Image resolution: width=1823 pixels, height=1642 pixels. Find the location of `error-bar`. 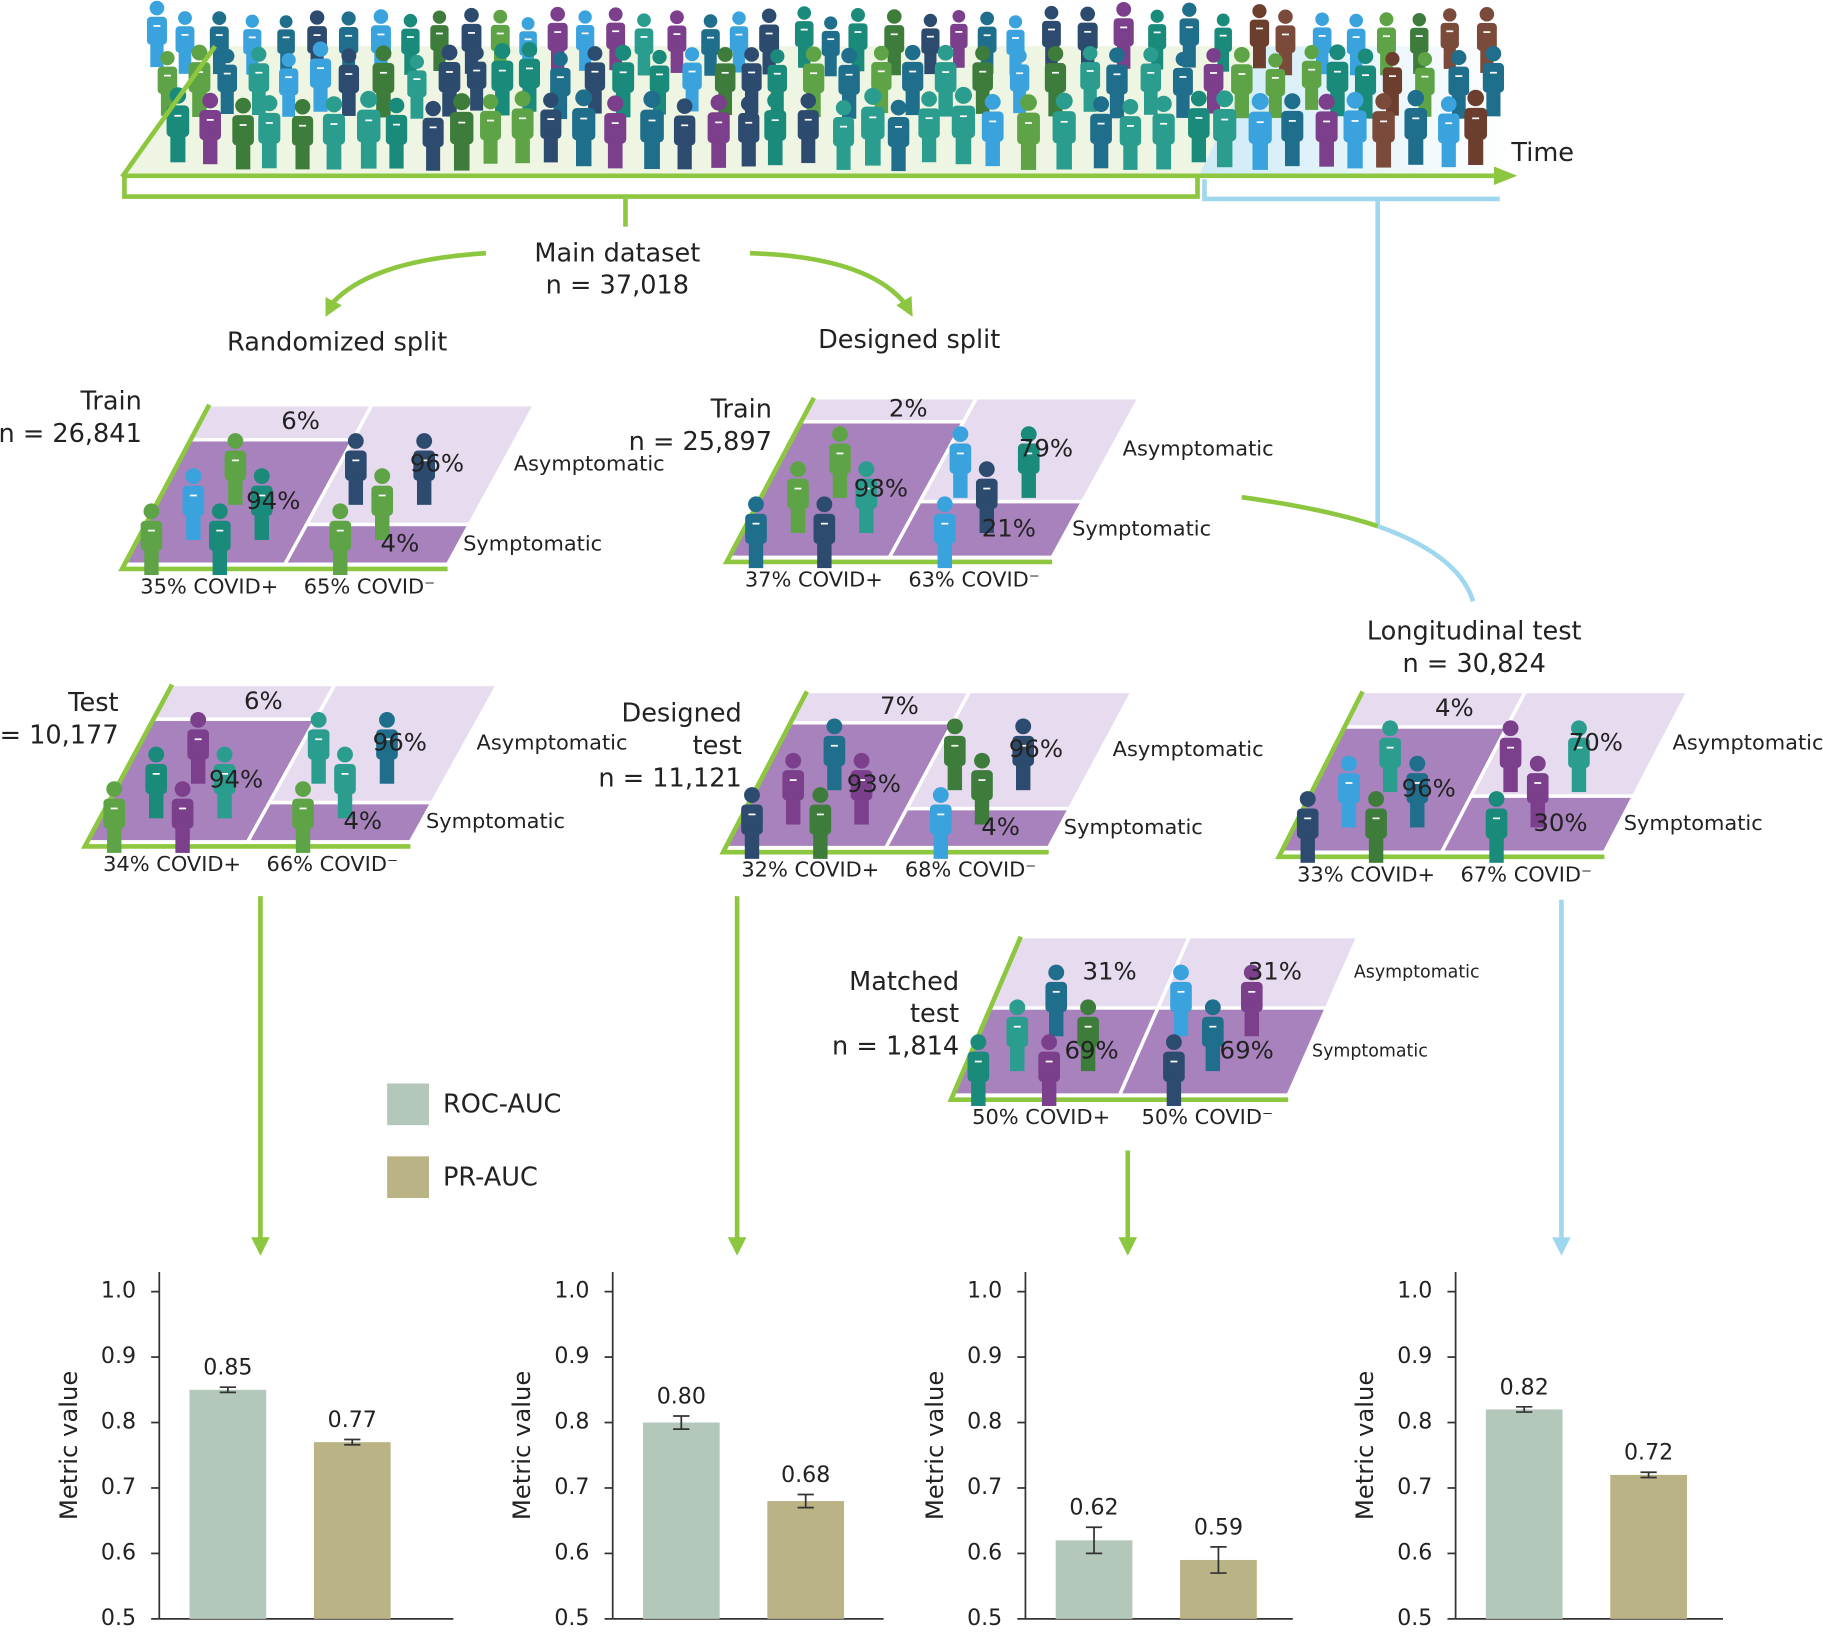

error-bar is located at coordinates (228, 1390).